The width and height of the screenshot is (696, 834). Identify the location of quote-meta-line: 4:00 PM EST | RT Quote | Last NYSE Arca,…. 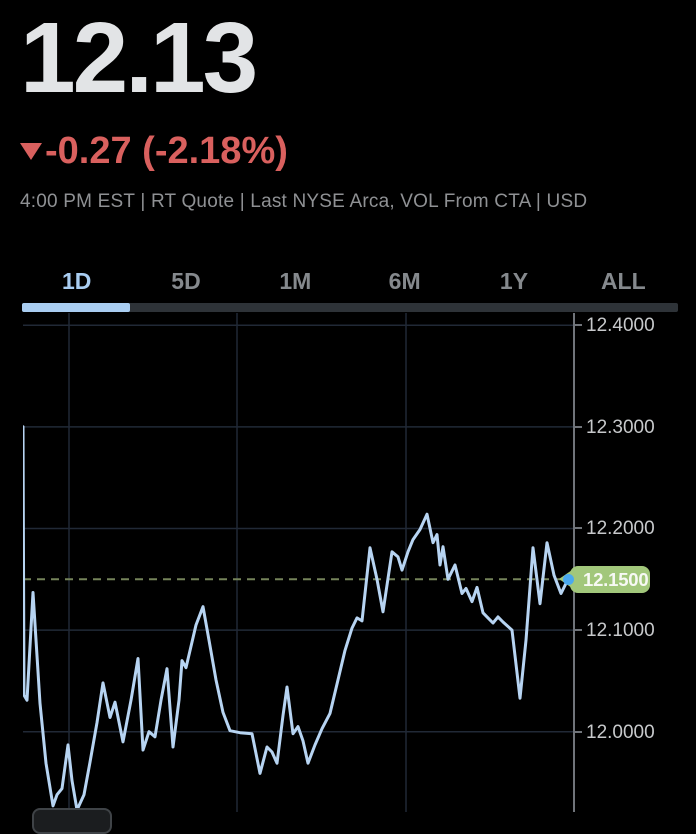
(304, 201).